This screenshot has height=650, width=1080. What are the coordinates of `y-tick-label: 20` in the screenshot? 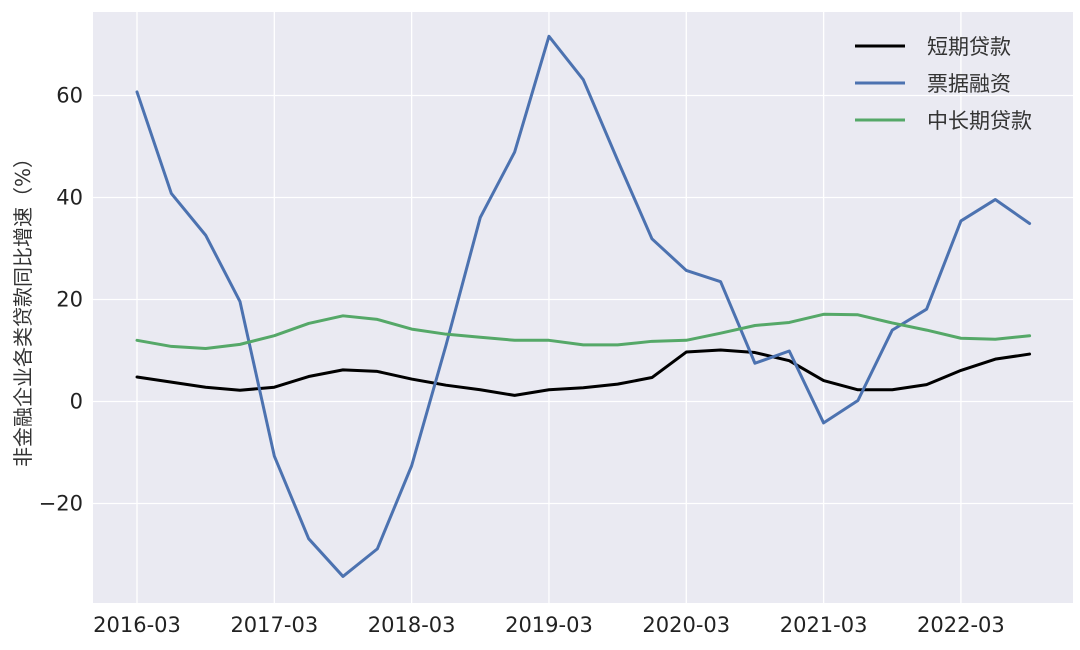 It's located at (69, 300).